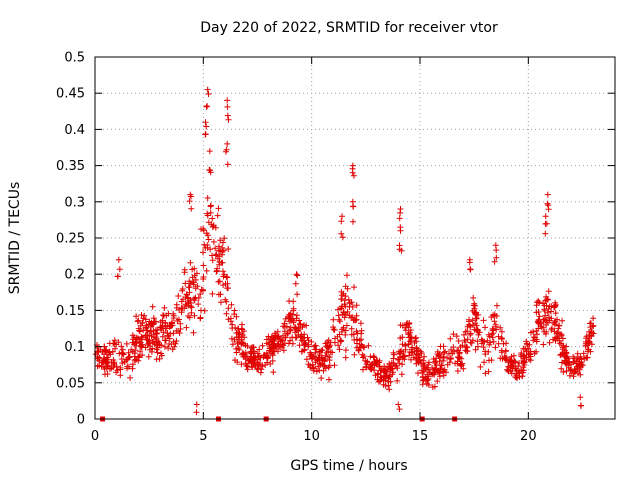 The width and height of the screenshot is (640, 480). What do you see at coordinates (74, 347) in the screenshot?
I see `y-tick-label: 0.1` at bounding box center [74, 347].